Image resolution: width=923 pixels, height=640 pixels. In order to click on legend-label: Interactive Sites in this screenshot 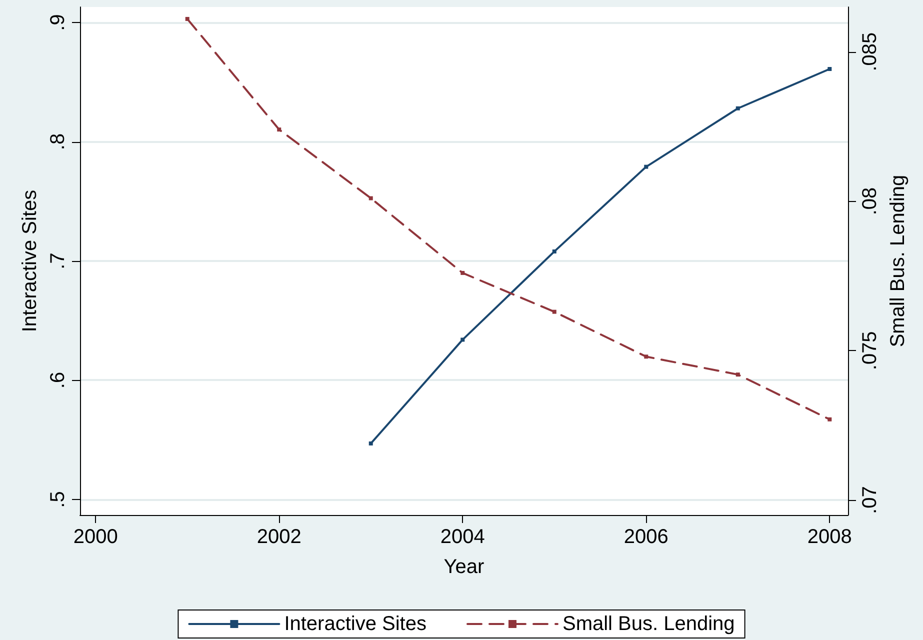, I will do `click(355, 624)`.